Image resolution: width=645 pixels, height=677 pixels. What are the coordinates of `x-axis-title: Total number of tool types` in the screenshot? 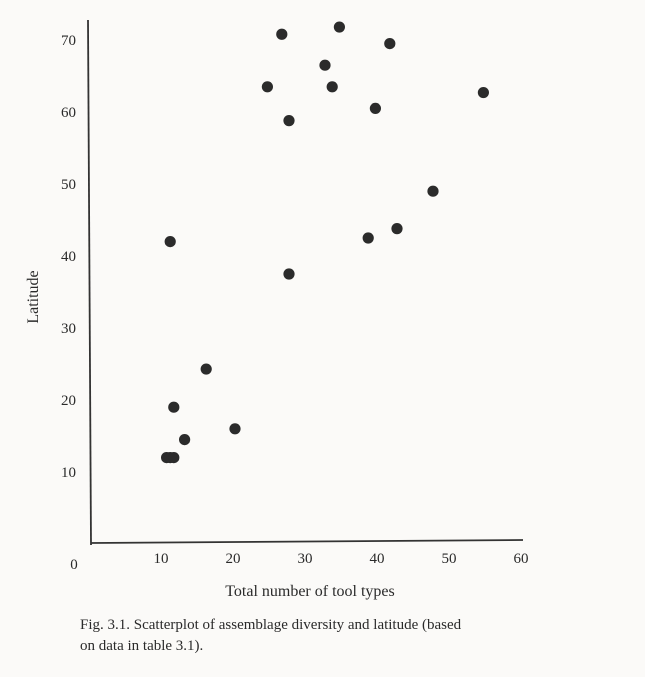 It's located at (310, 591).